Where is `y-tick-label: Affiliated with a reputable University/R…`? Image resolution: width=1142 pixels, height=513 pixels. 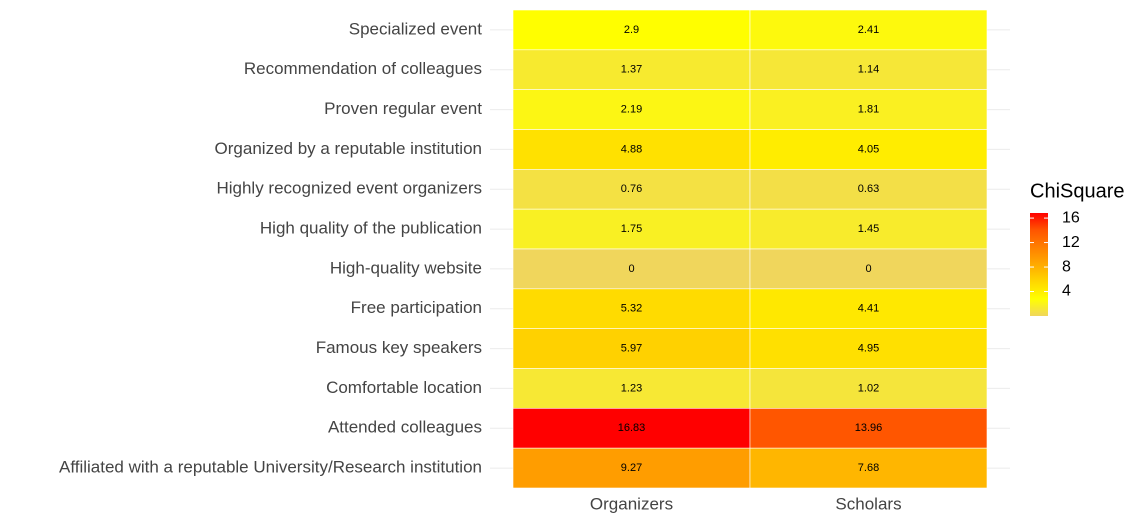
y-tick-label: Affiliated with a reputable University/R… is located at coordinates (270, 467).